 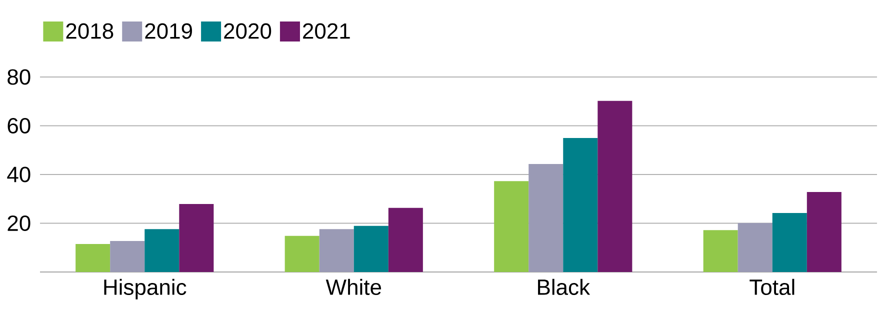 What do you see at coordinates (564, 287) in the screenshot?
I see `x-tick-label: Black` at bounding box center [564, 287].